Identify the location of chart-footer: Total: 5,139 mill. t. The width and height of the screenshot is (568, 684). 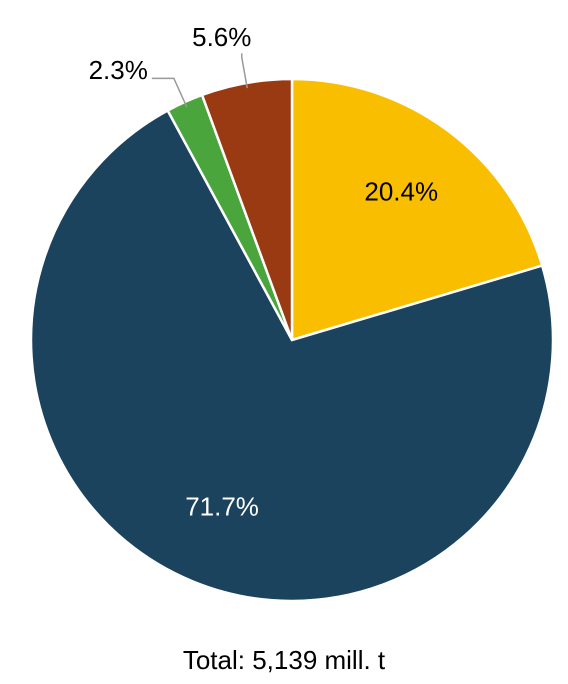
(284, 660).